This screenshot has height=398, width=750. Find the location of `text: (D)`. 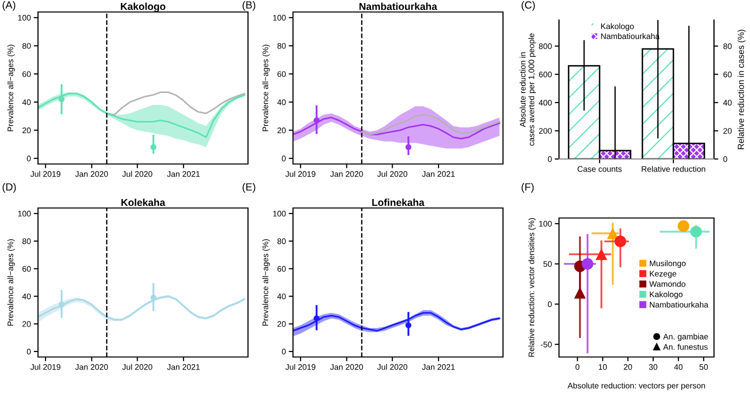

text: (D) is located at coordinates (9, 188).